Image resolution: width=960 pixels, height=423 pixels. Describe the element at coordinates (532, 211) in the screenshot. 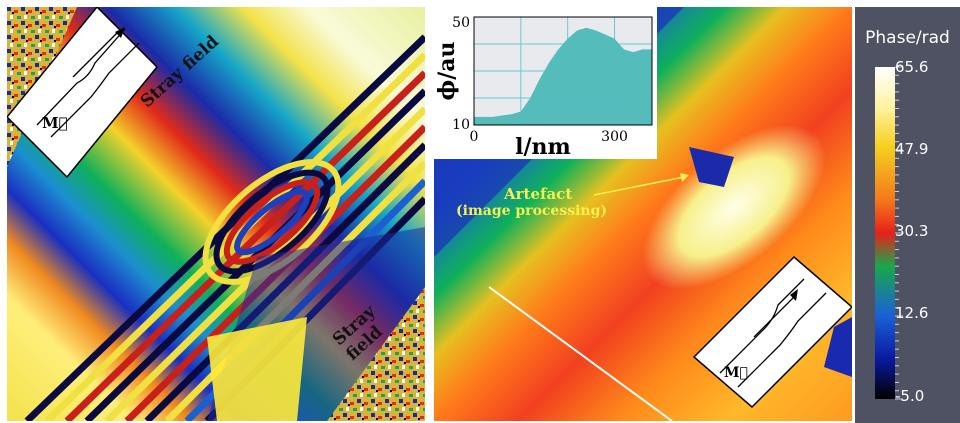

I see `artefact-sublabel: (image processing)` at that location.